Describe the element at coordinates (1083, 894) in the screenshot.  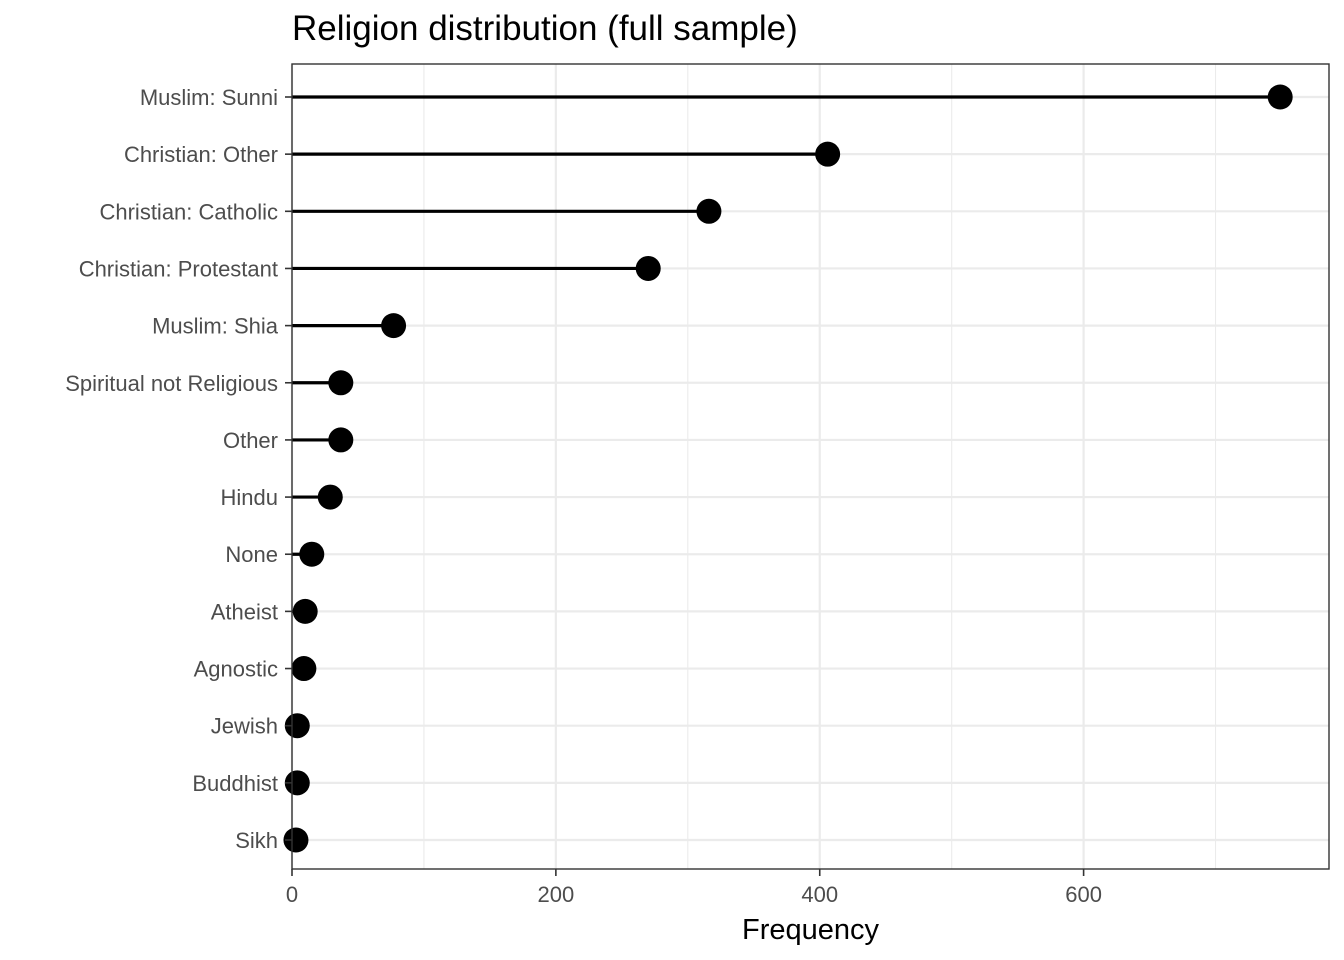
I see `x-tick-label: 600` at that location.